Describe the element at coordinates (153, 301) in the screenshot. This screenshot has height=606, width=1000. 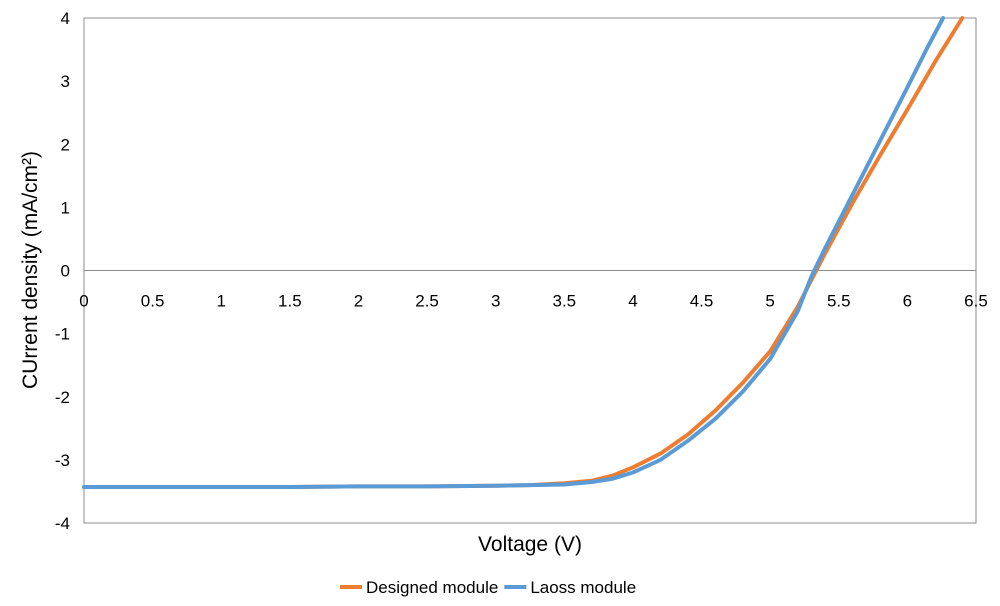
I see `x-tick-label: 0.5` at that location.